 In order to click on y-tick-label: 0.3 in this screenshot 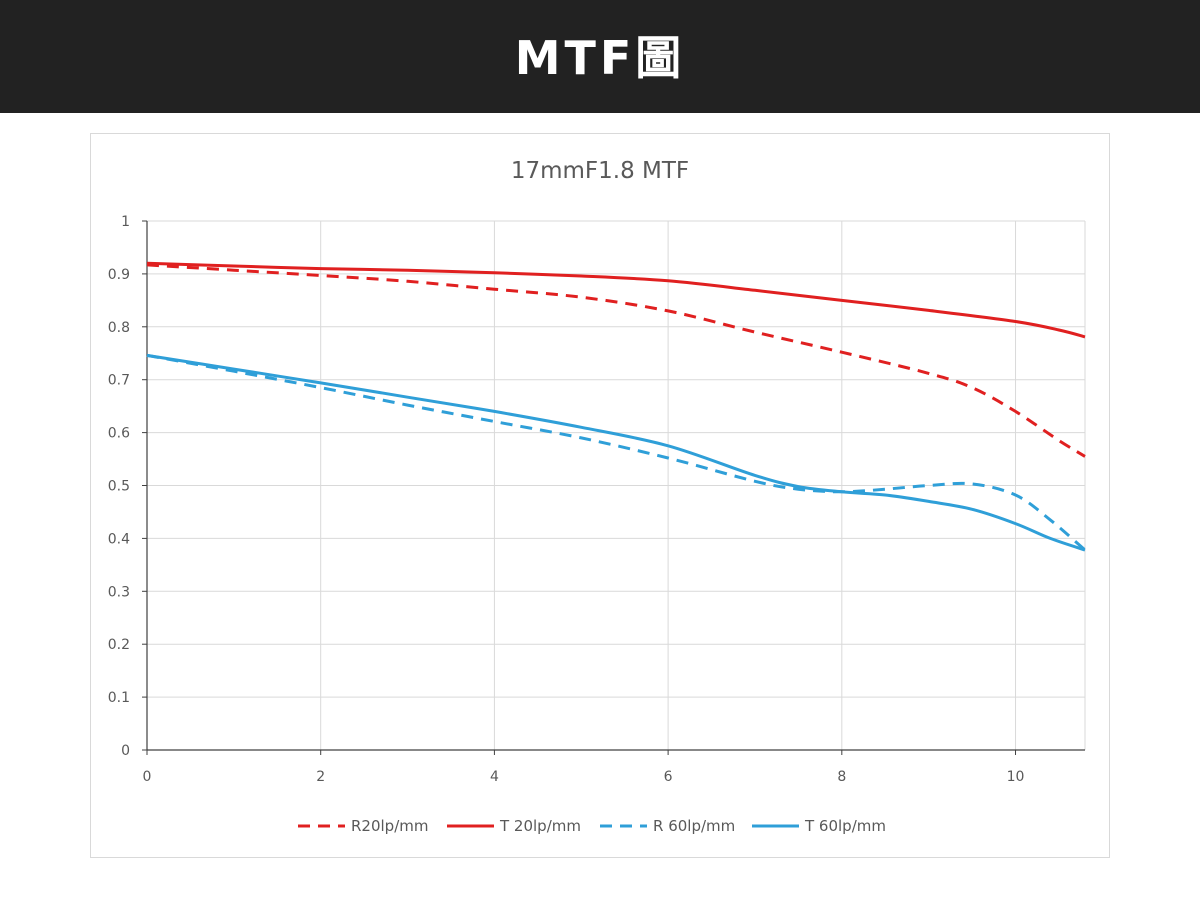, I will do `click(119, 592)`.